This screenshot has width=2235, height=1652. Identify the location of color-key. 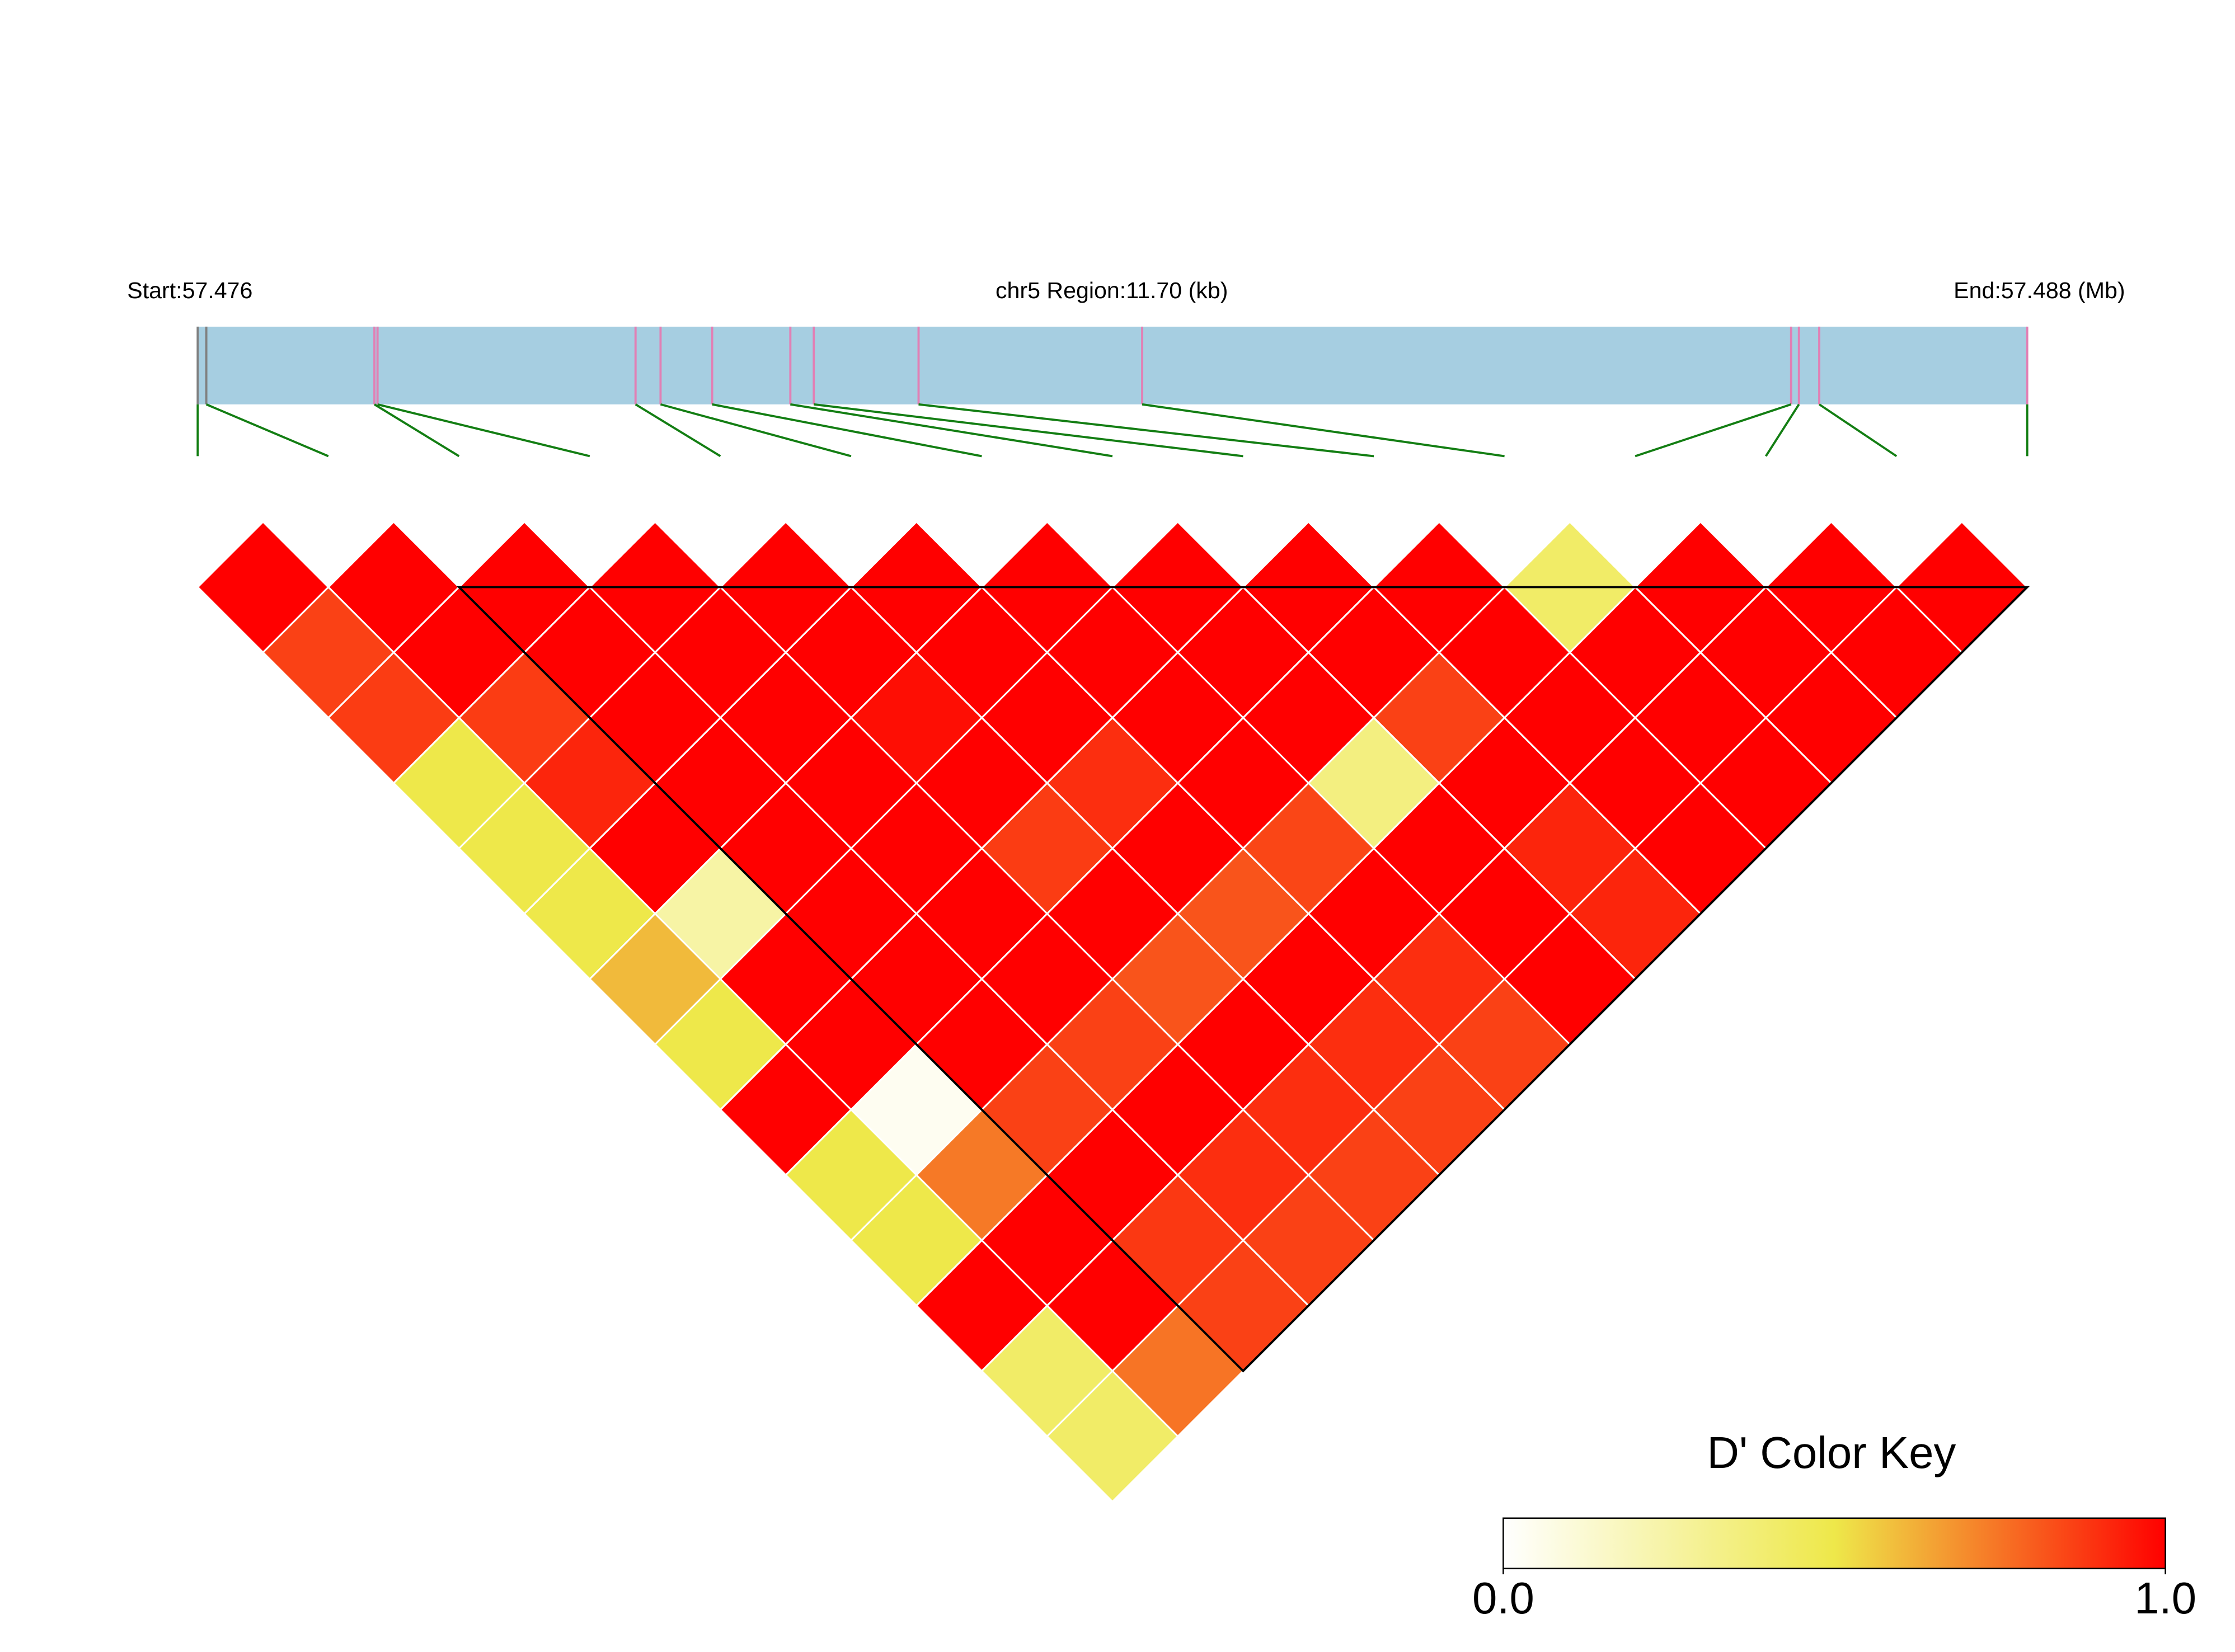
(1834, 1543).